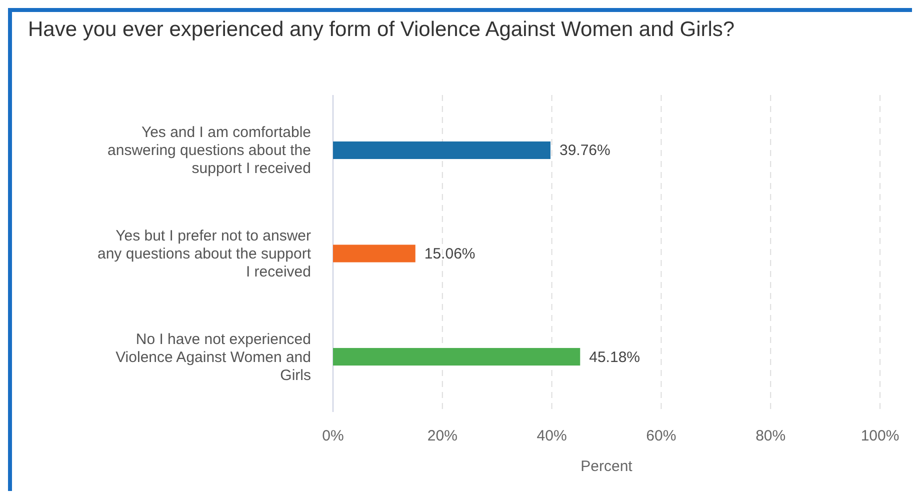 Image resolution: width=916 pixels, height=495 pixels. Describe the element at coordinates (880, 436) in the screenshot. I see `x-tick-label: 100%` at that location.